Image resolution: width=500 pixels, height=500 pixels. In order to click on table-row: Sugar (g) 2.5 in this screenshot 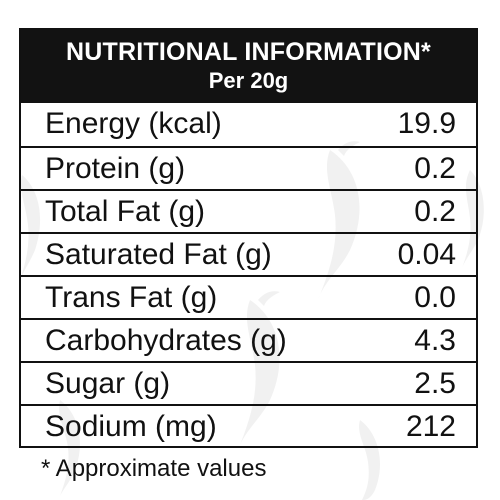, I will do `click(248, 382)`.